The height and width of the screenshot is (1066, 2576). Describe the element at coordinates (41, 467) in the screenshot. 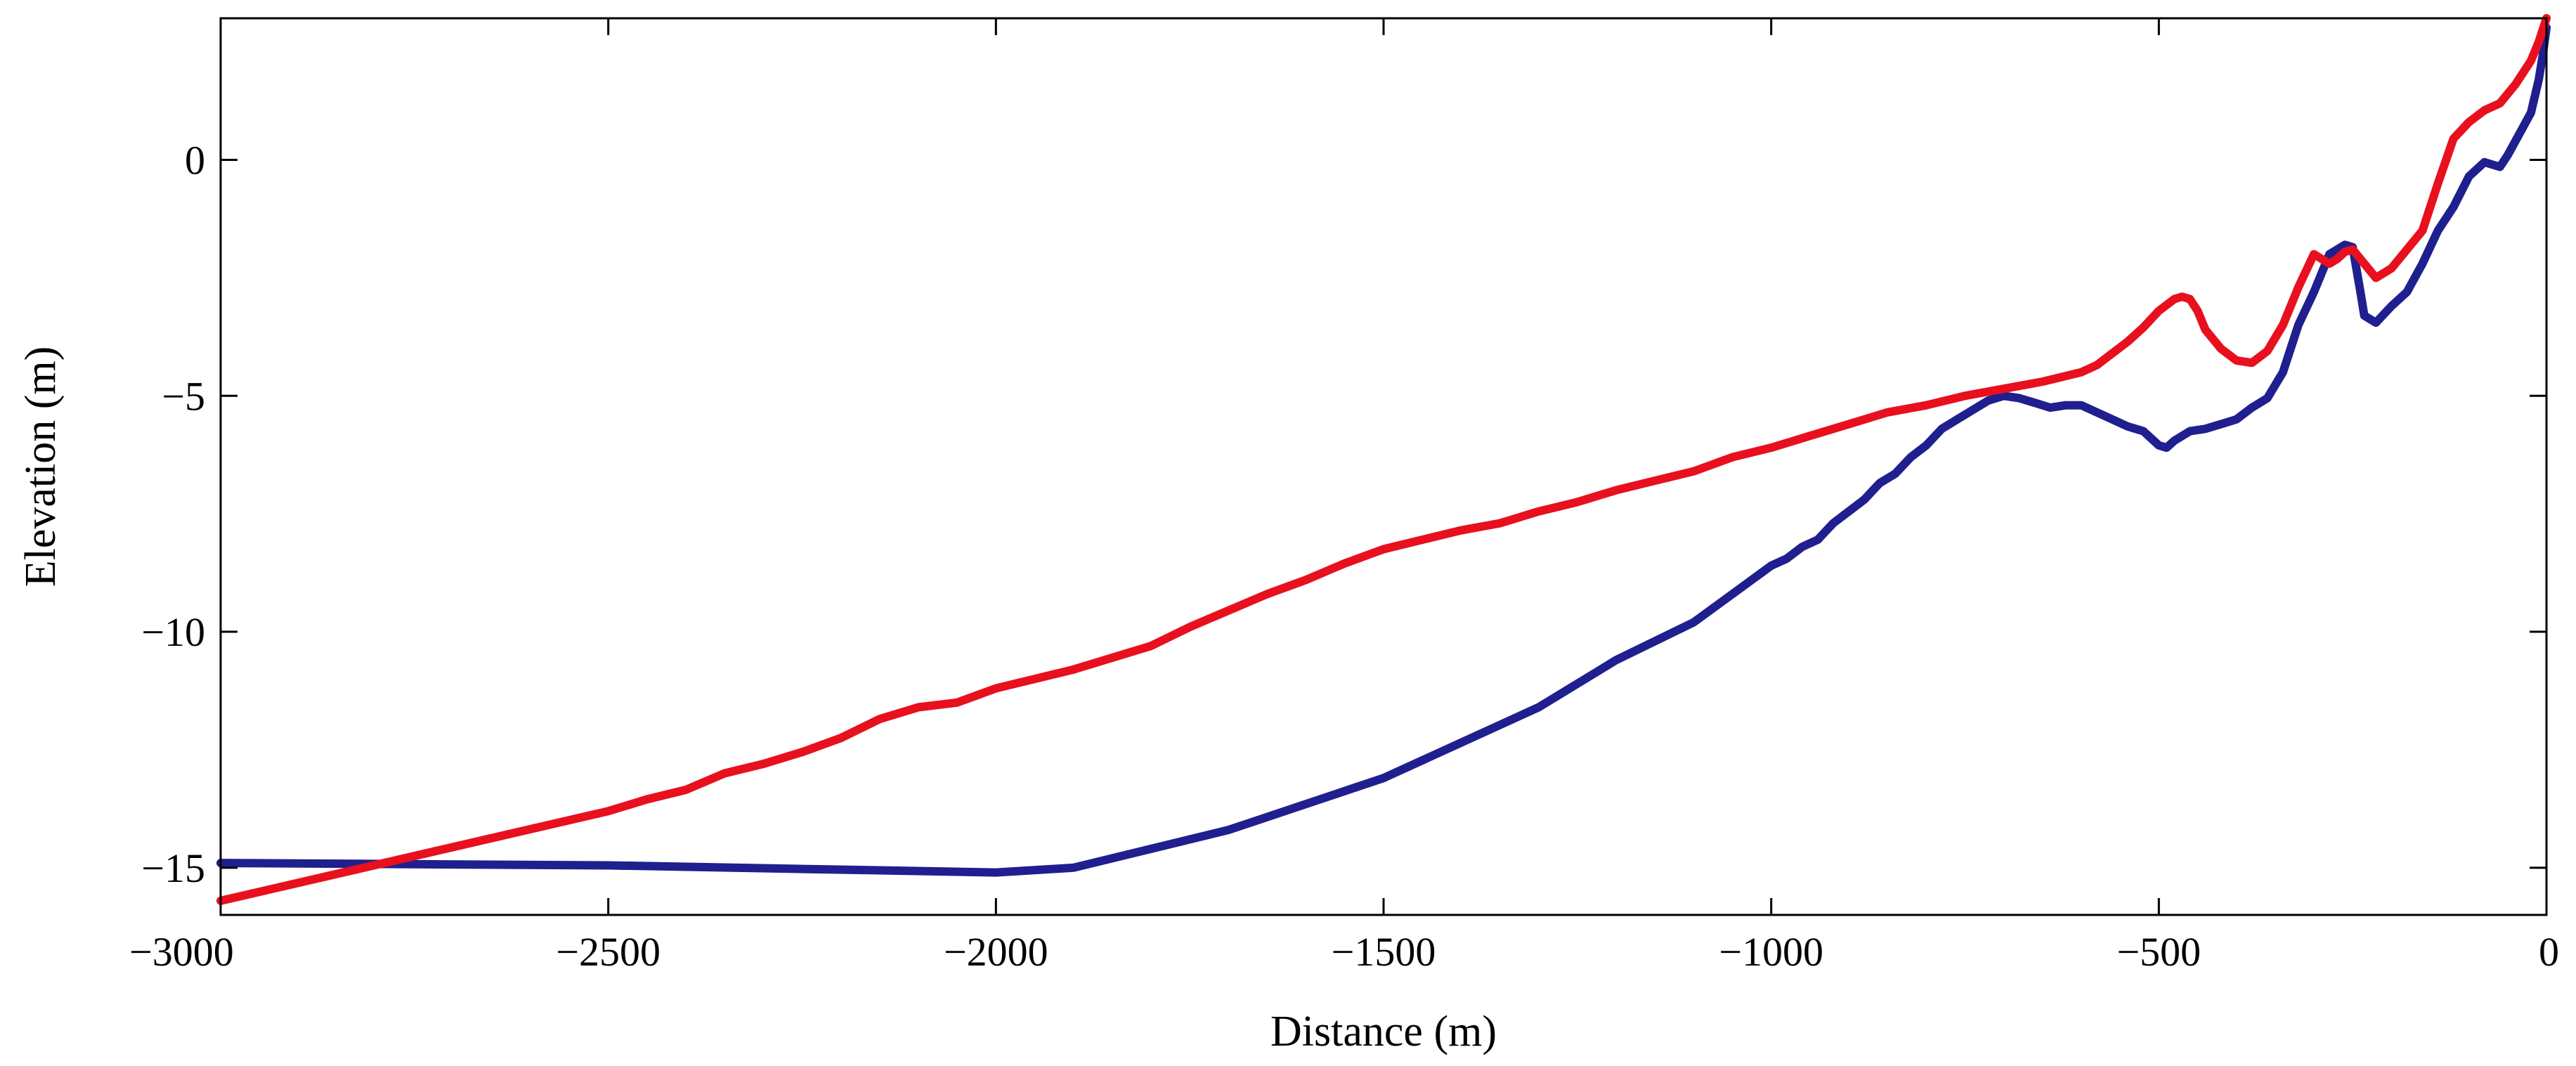

I see `y-axis-title: Elevation (m)` at that location.